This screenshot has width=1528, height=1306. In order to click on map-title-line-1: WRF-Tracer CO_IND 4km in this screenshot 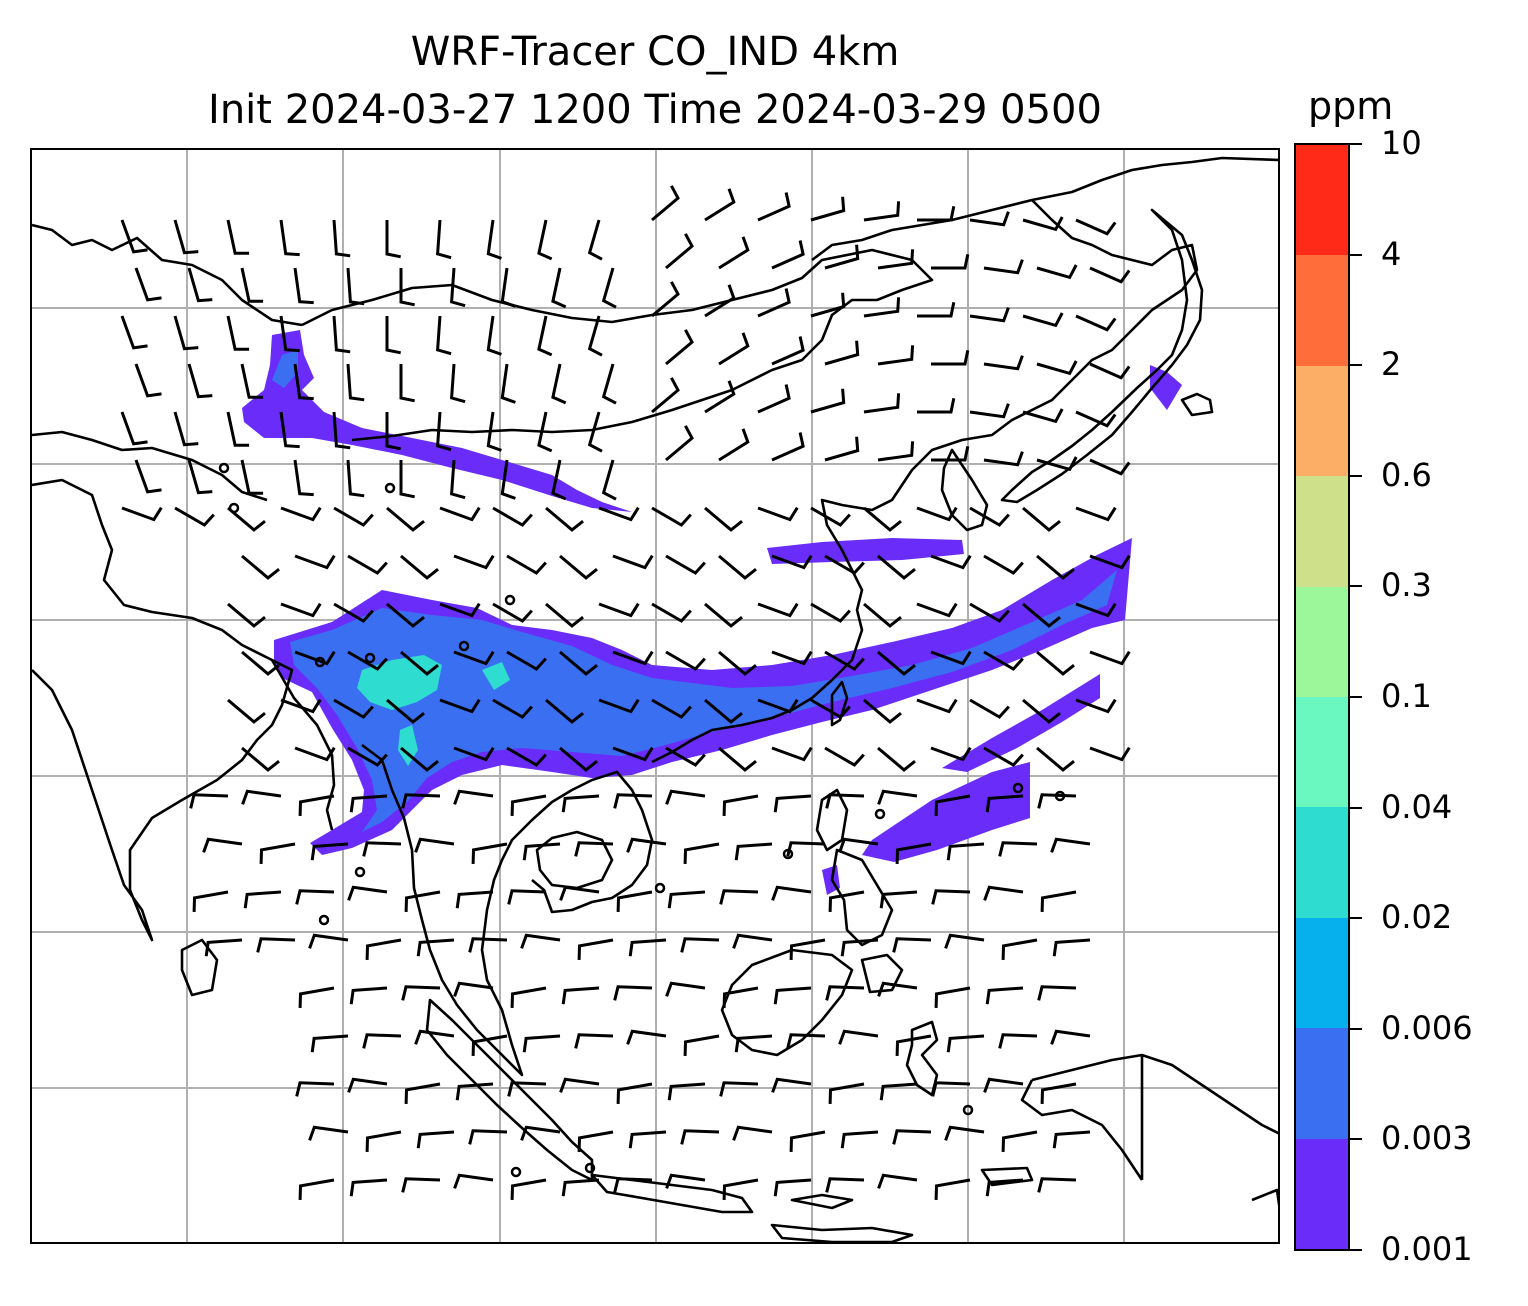, I will do `click(655, 52)`.